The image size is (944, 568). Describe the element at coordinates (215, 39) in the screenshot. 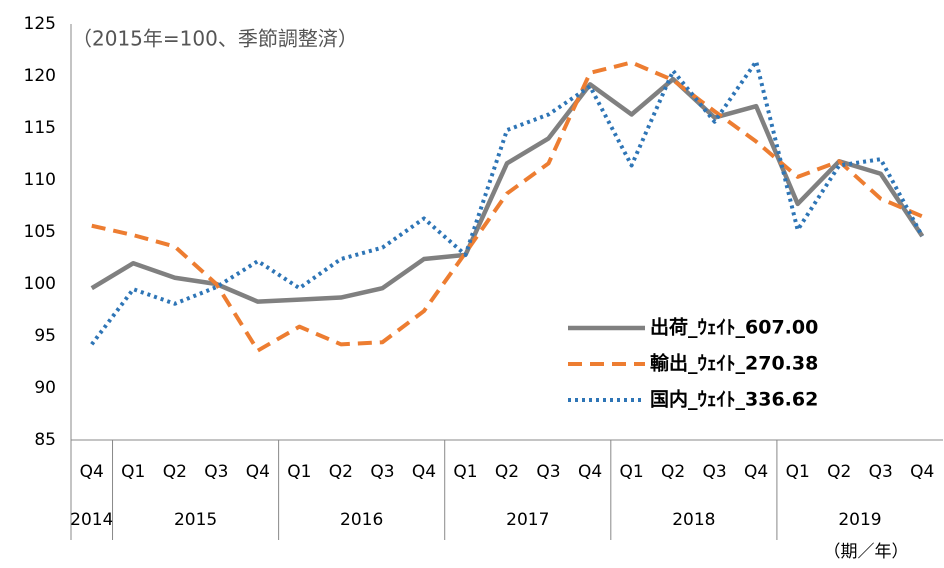

I see `chart-subtitle: （2015年=100、季節調整済）` at that location.